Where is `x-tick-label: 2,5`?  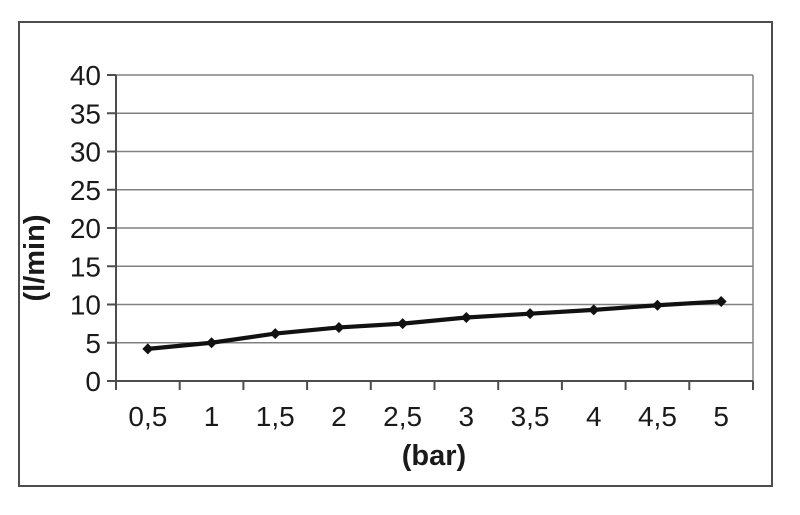 x-tick-label: 2,5 is located at coordinates (402, 416).